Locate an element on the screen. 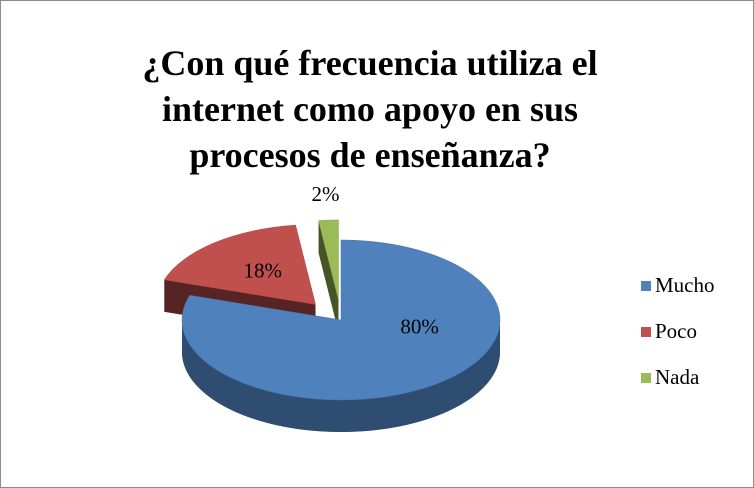 This screenshot has height=488, width=754. slice-wall is located at coordinates (341, 376).